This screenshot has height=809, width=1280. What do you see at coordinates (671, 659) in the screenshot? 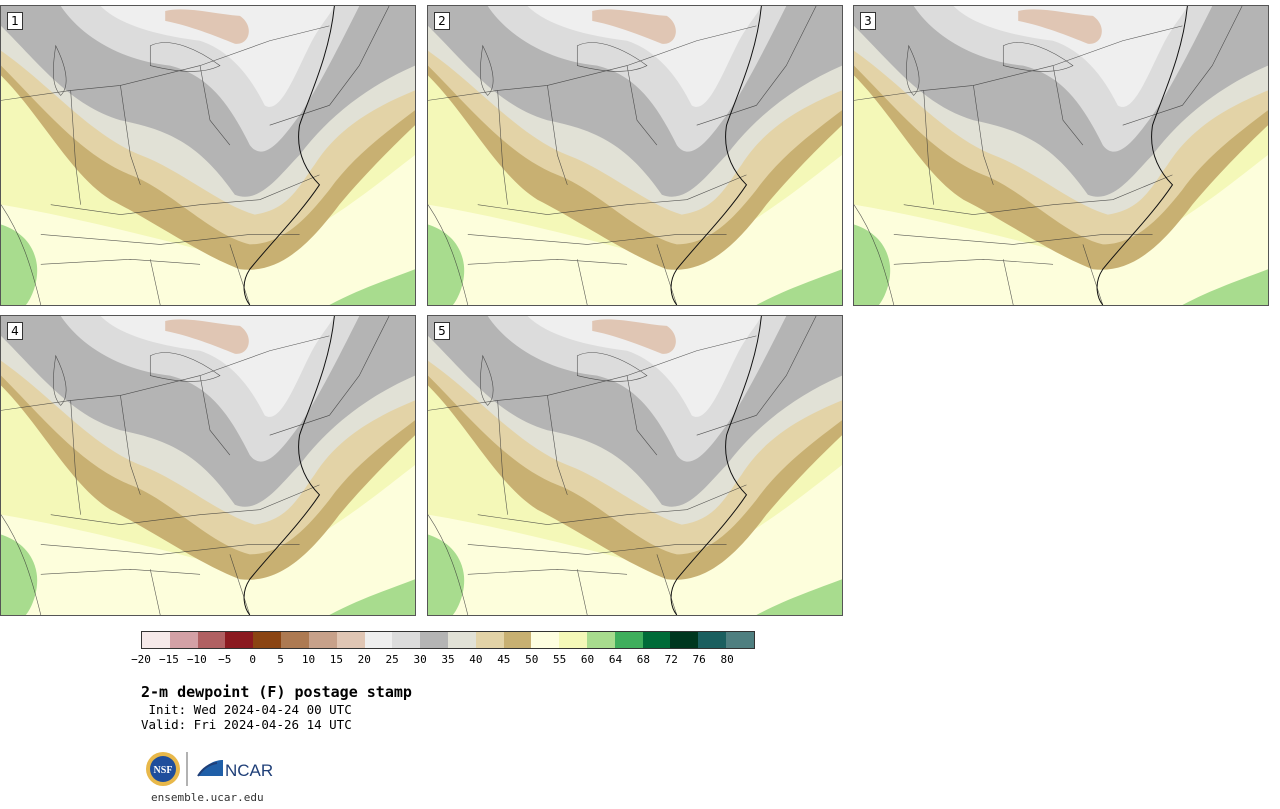
I see `colorbar-tick-label: 72` at bounding box center [671, 659].